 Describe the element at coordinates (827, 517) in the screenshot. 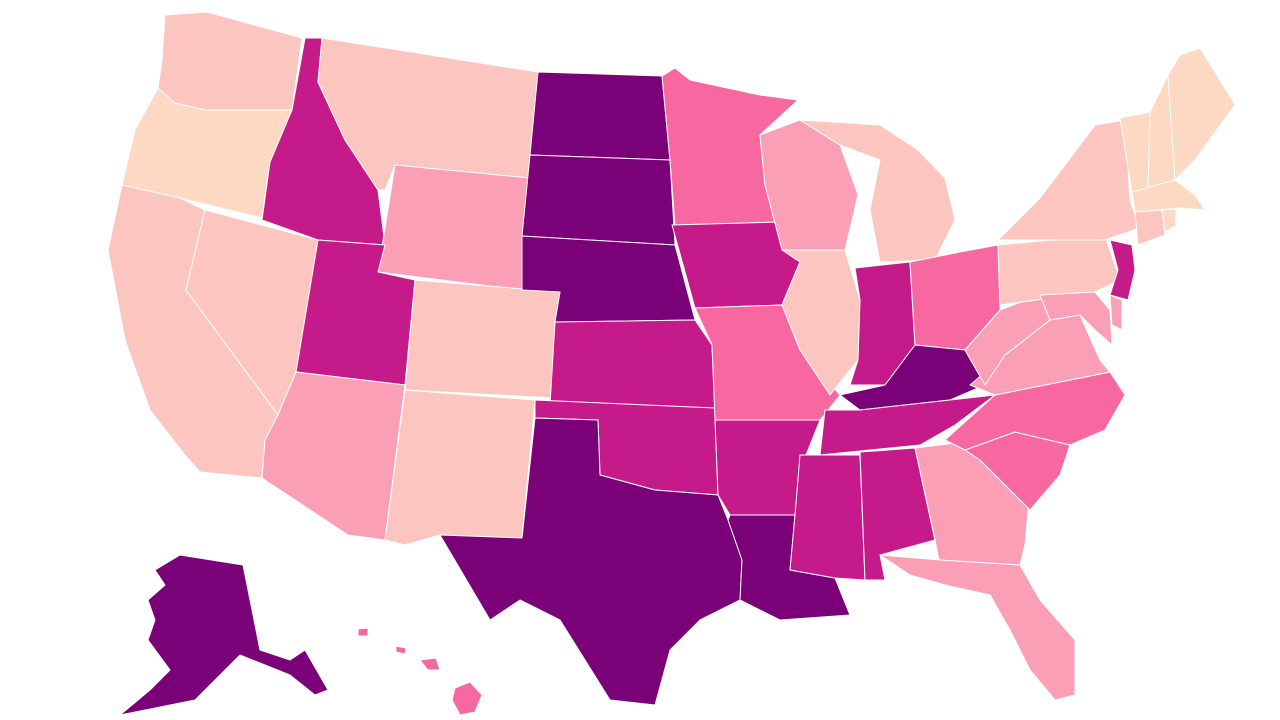

I see `state-ms` at that location.